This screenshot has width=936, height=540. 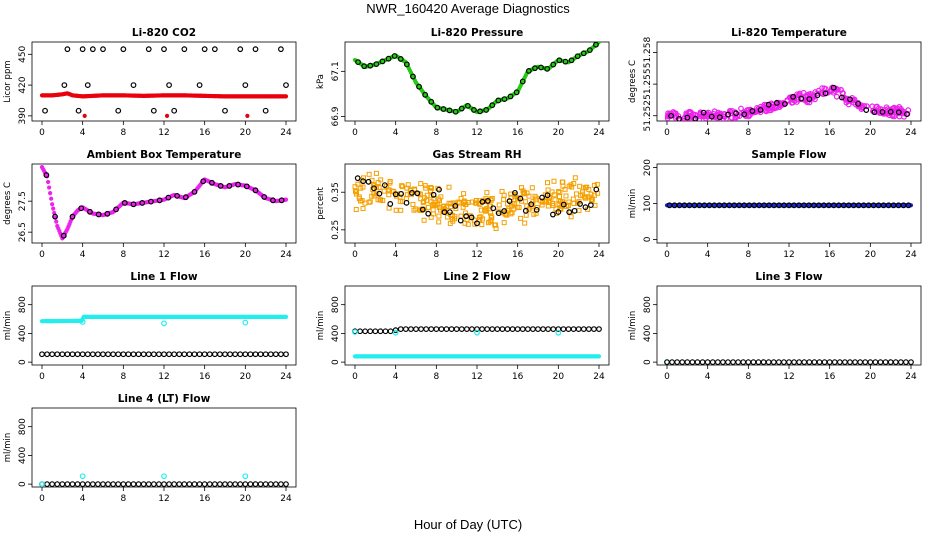 What do you see at coordinates (788, 255) in the screenshot?
I see `x-tick-label: 12` at bounding box center [788, 255].